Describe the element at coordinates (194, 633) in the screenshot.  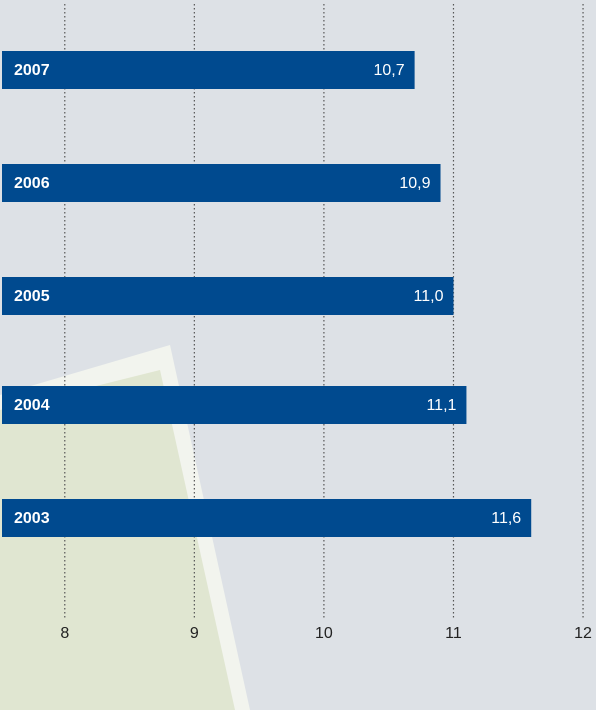
I see `x-tick-label: 9` at that location.